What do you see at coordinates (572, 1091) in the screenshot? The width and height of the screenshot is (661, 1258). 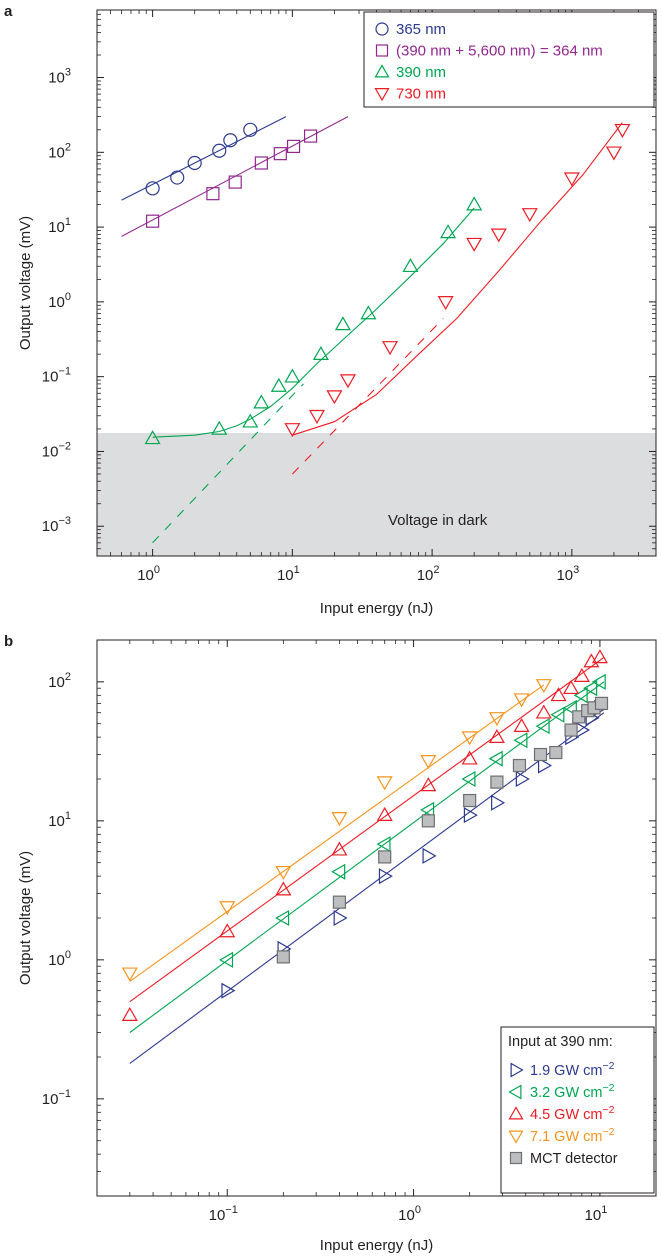 I see `legend-b-label: 3.2 GW cm−2` at bounding box center [572, 1091].